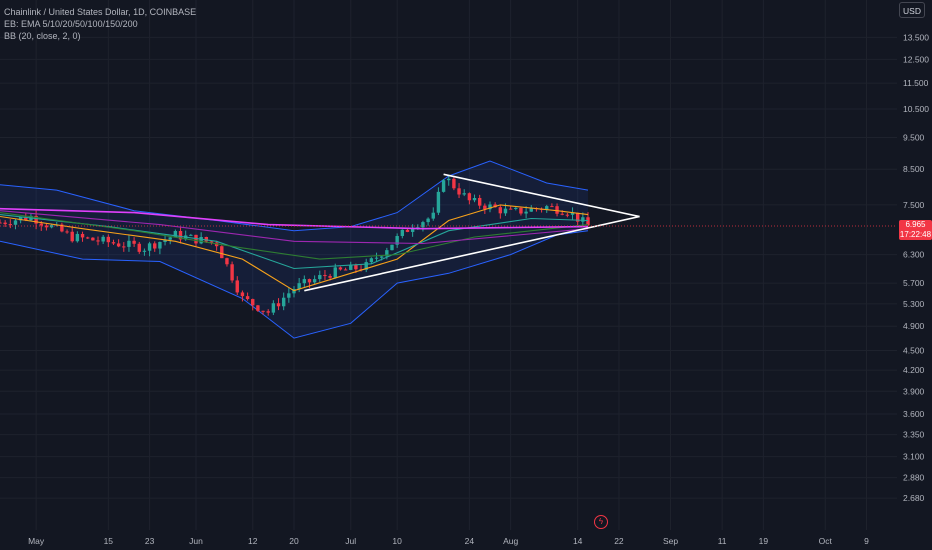 The image size is (932, 550). Describe the element at coordinates (601, 522) in the screenshot. I see `lightning-bolt-icon: ϟ` at that location.